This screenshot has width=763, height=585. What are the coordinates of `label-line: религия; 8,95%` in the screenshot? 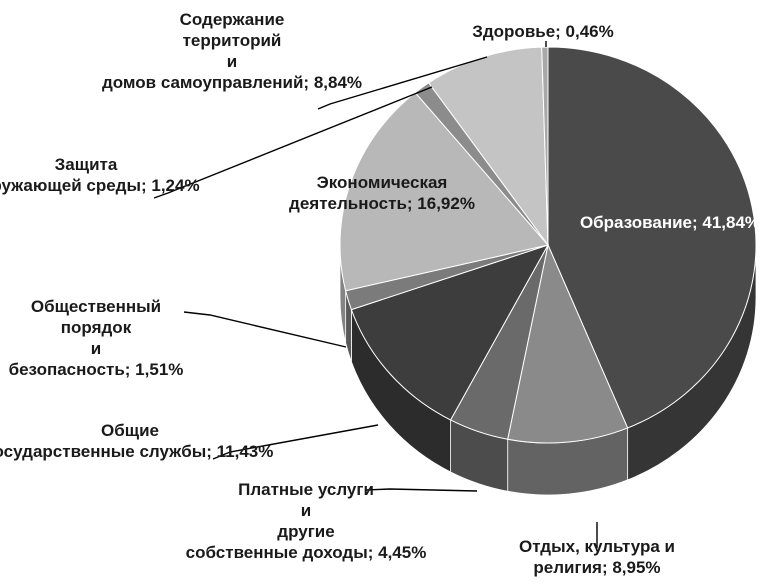 It's located at (596, 567).